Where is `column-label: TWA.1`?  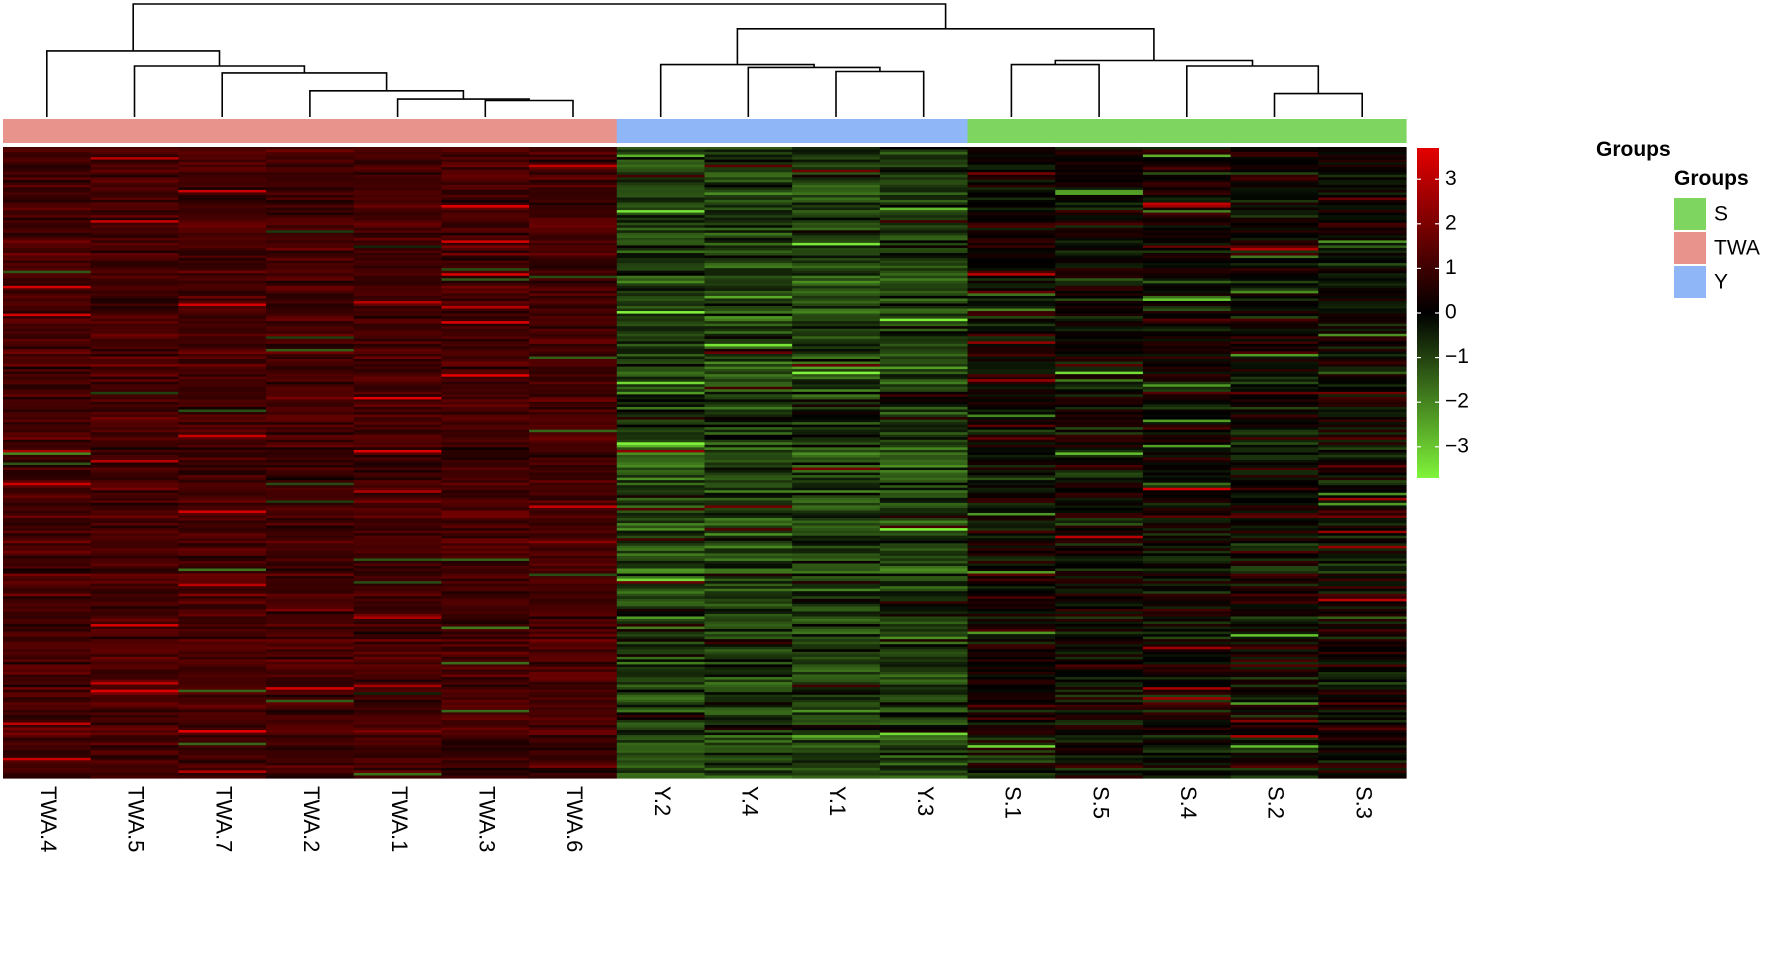 column-label: TWA.1 is located at coordinates (399, 819).